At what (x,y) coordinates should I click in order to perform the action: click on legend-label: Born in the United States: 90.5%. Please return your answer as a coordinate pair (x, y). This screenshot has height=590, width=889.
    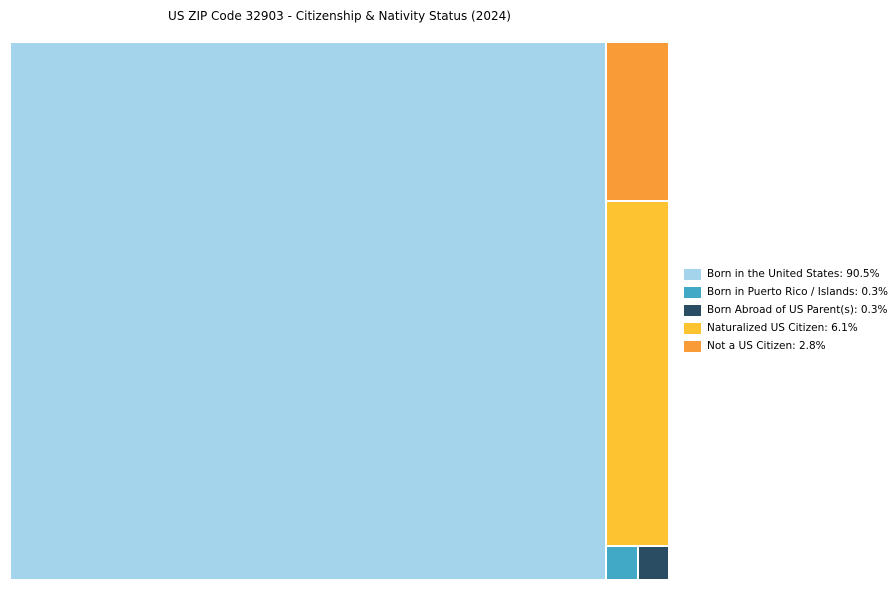
    Looking at the image, I should click on (793, 274).